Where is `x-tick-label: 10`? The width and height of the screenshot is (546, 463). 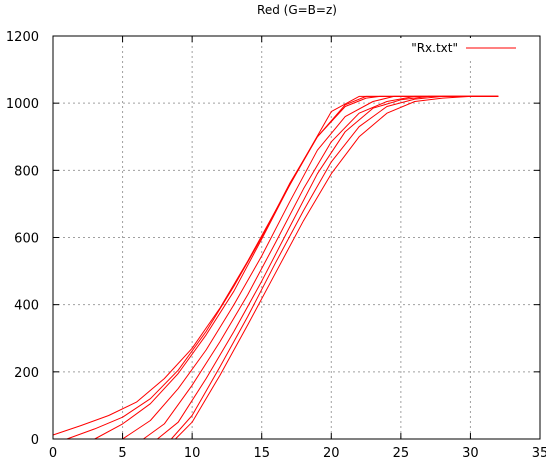
x-tick-label: 10 is located at coordinates (192, 453).